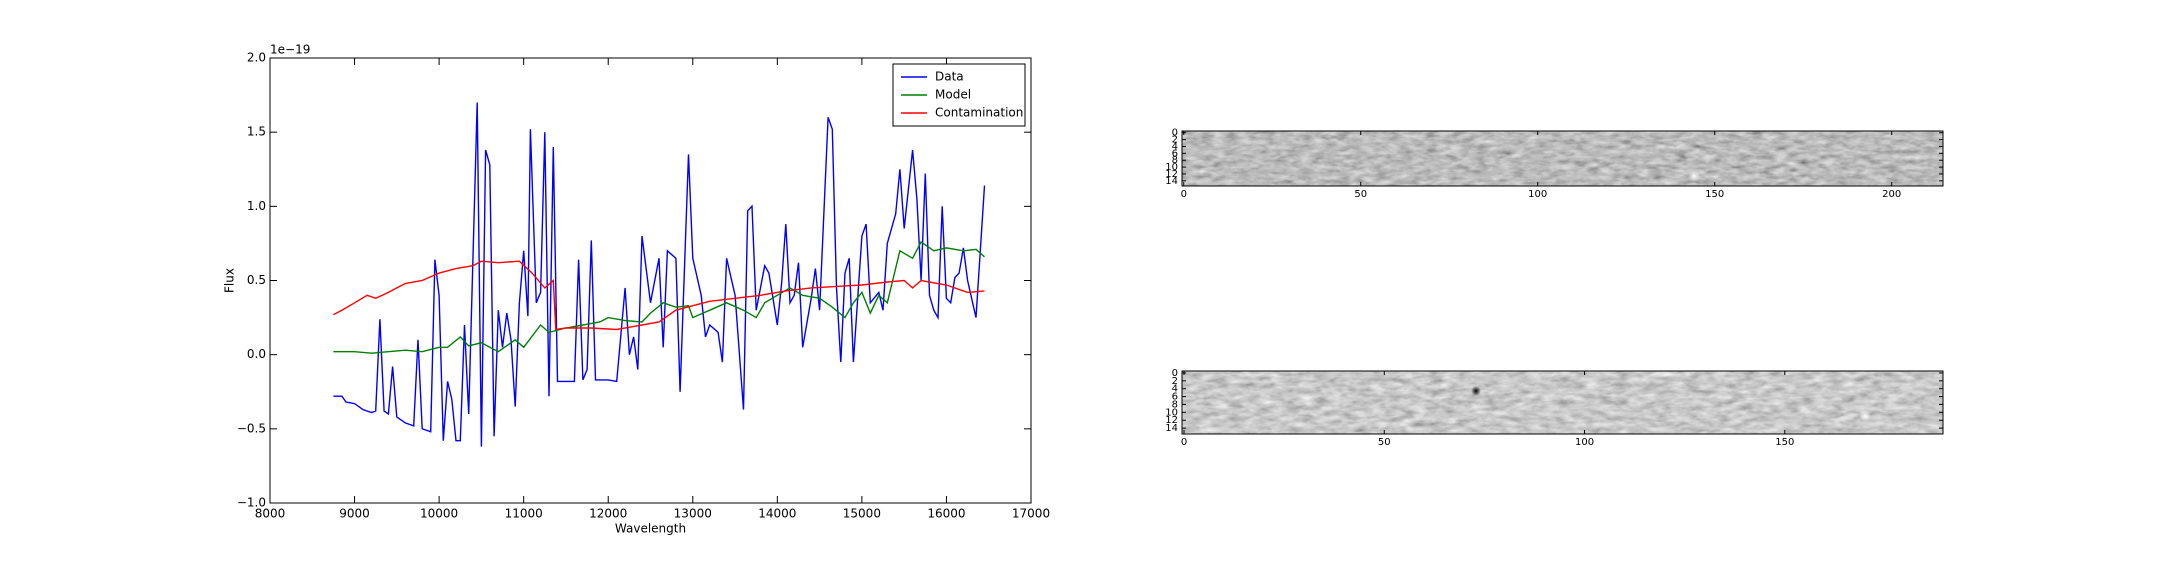 The height and width of the screenshot is (576, 2160). I want to click on legend-label: Model, so click(953, 95).